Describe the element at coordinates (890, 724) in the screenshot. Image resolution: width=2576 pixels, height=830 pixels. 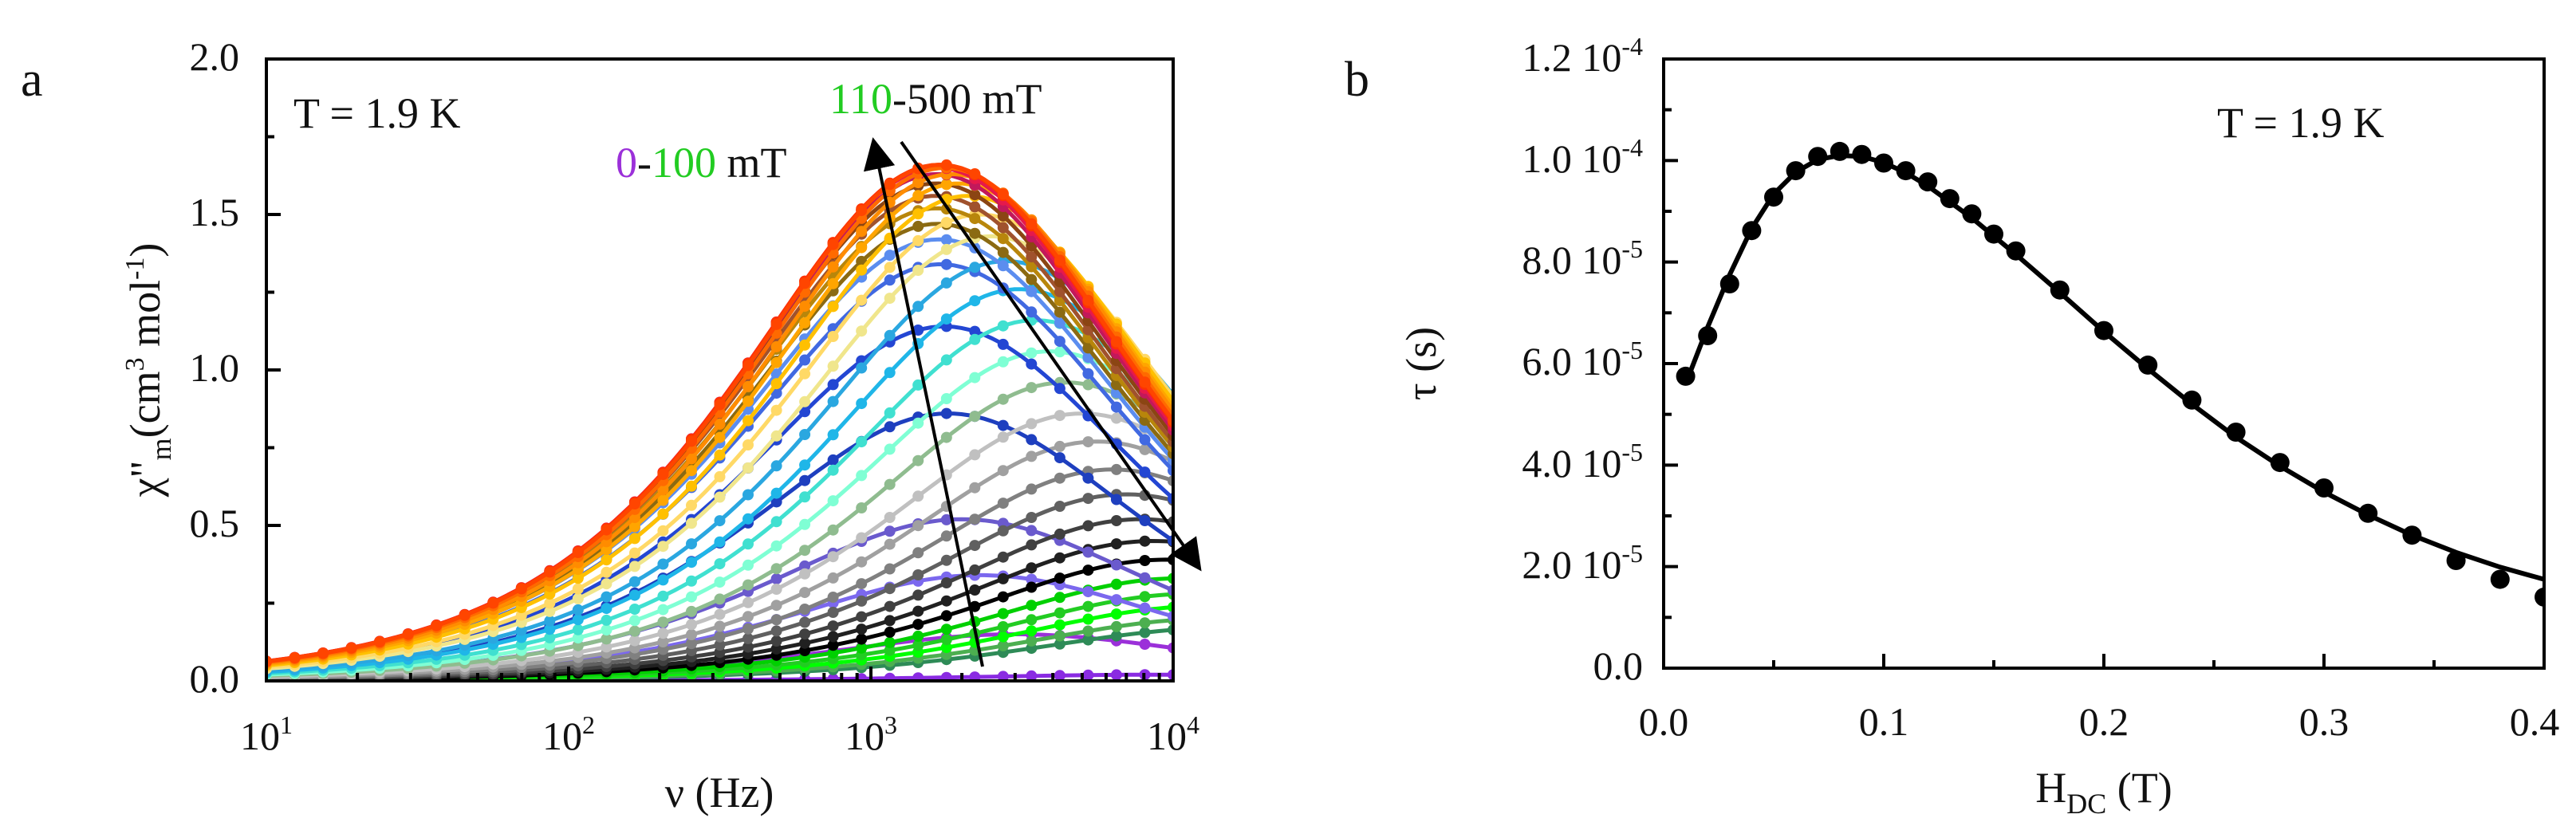
I see `panel-a-xtick-exp: 3` at that location.